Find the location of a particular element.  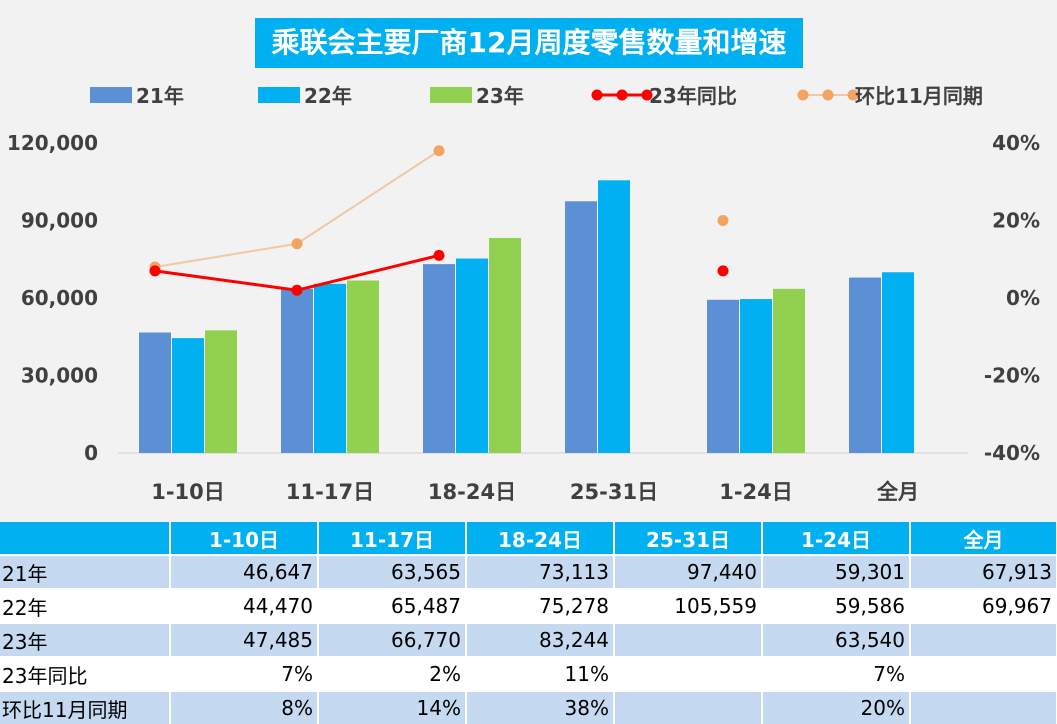

x-tick-label: 1-10日 is located at coordinates (188, 492).